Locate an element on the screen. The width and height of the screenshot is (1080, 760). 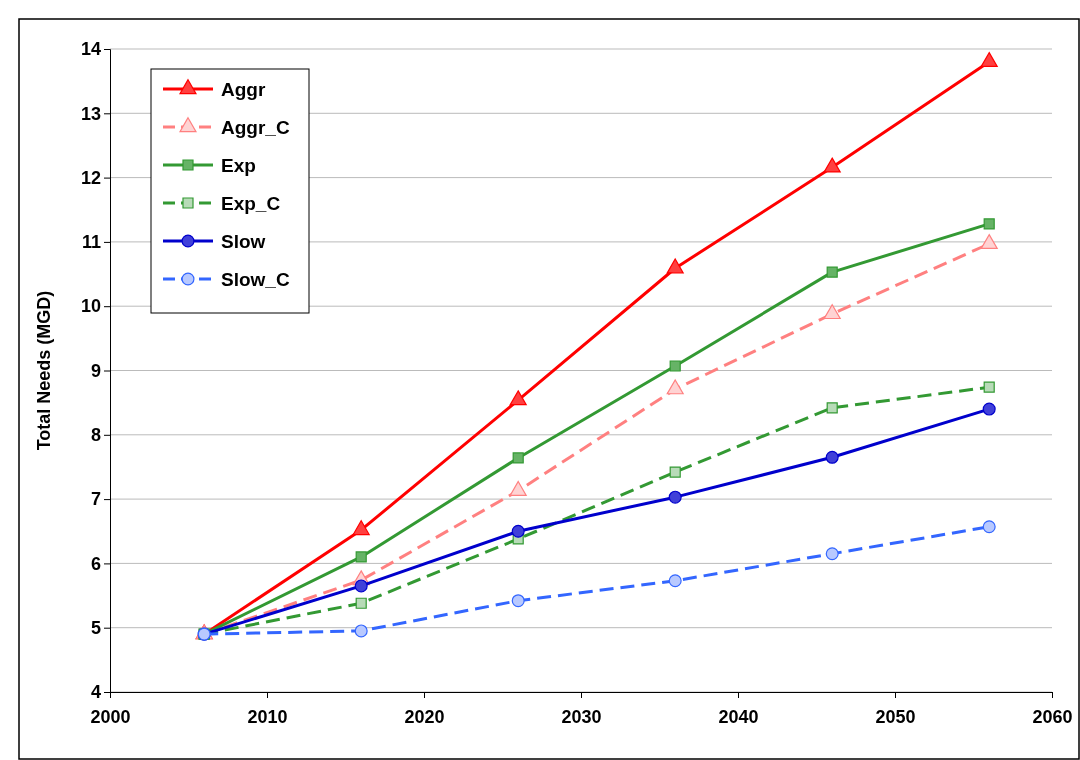
x-tick-label: 2030 is located at coordinates (581, 716).